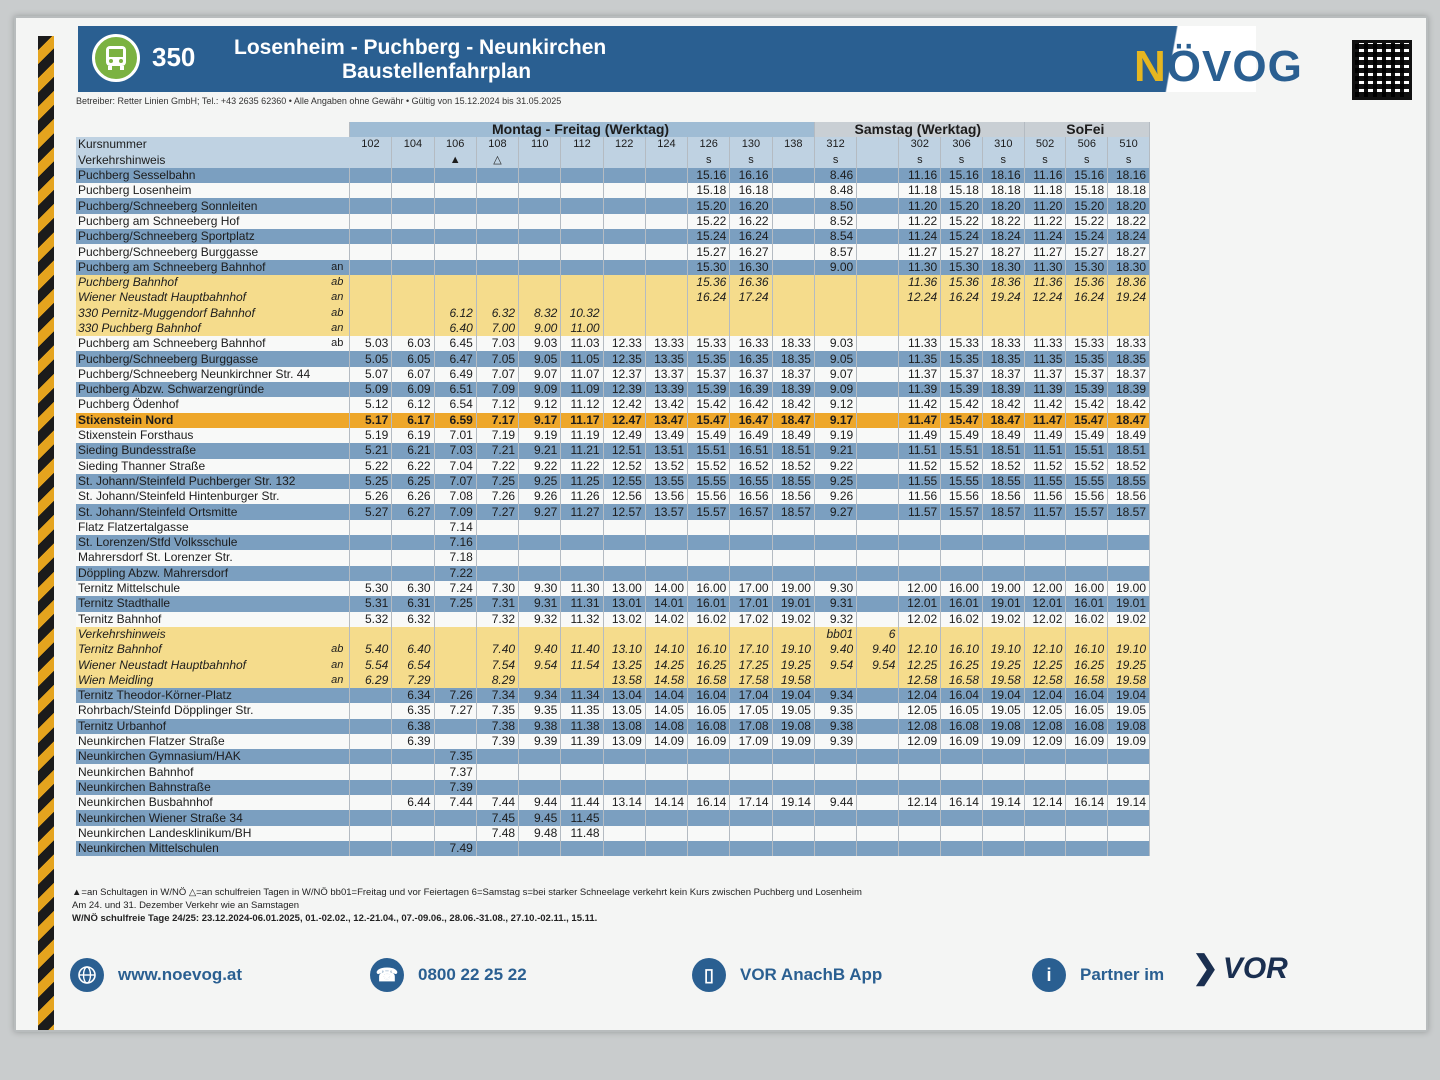  Describe the element at coordinates (667, 726) in the screenshot. I see `departure-time: 14.08` at that location.